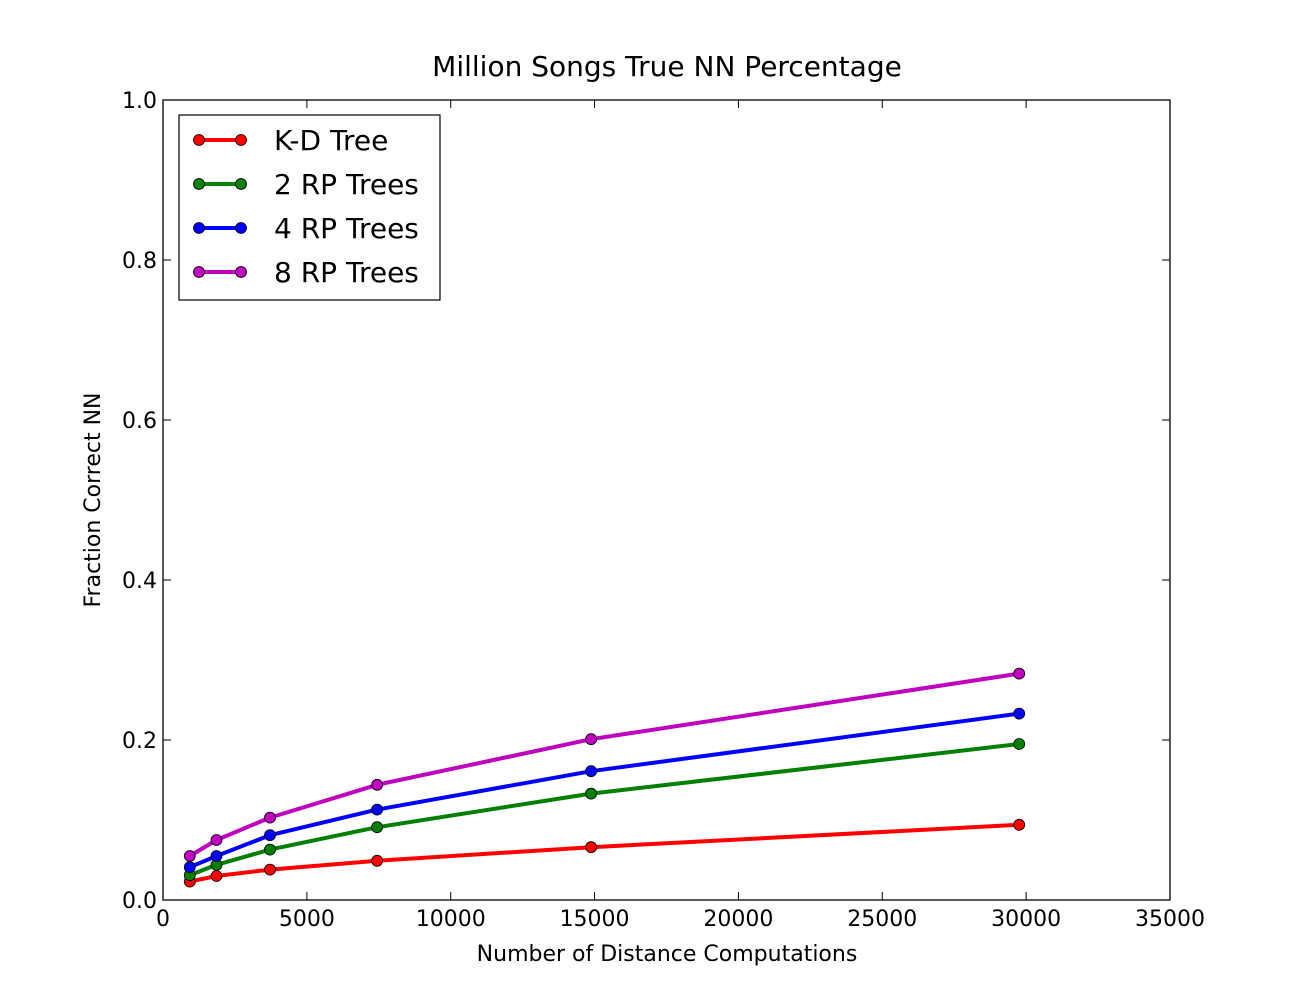  I want to click on plot-area, so click(604, 777).